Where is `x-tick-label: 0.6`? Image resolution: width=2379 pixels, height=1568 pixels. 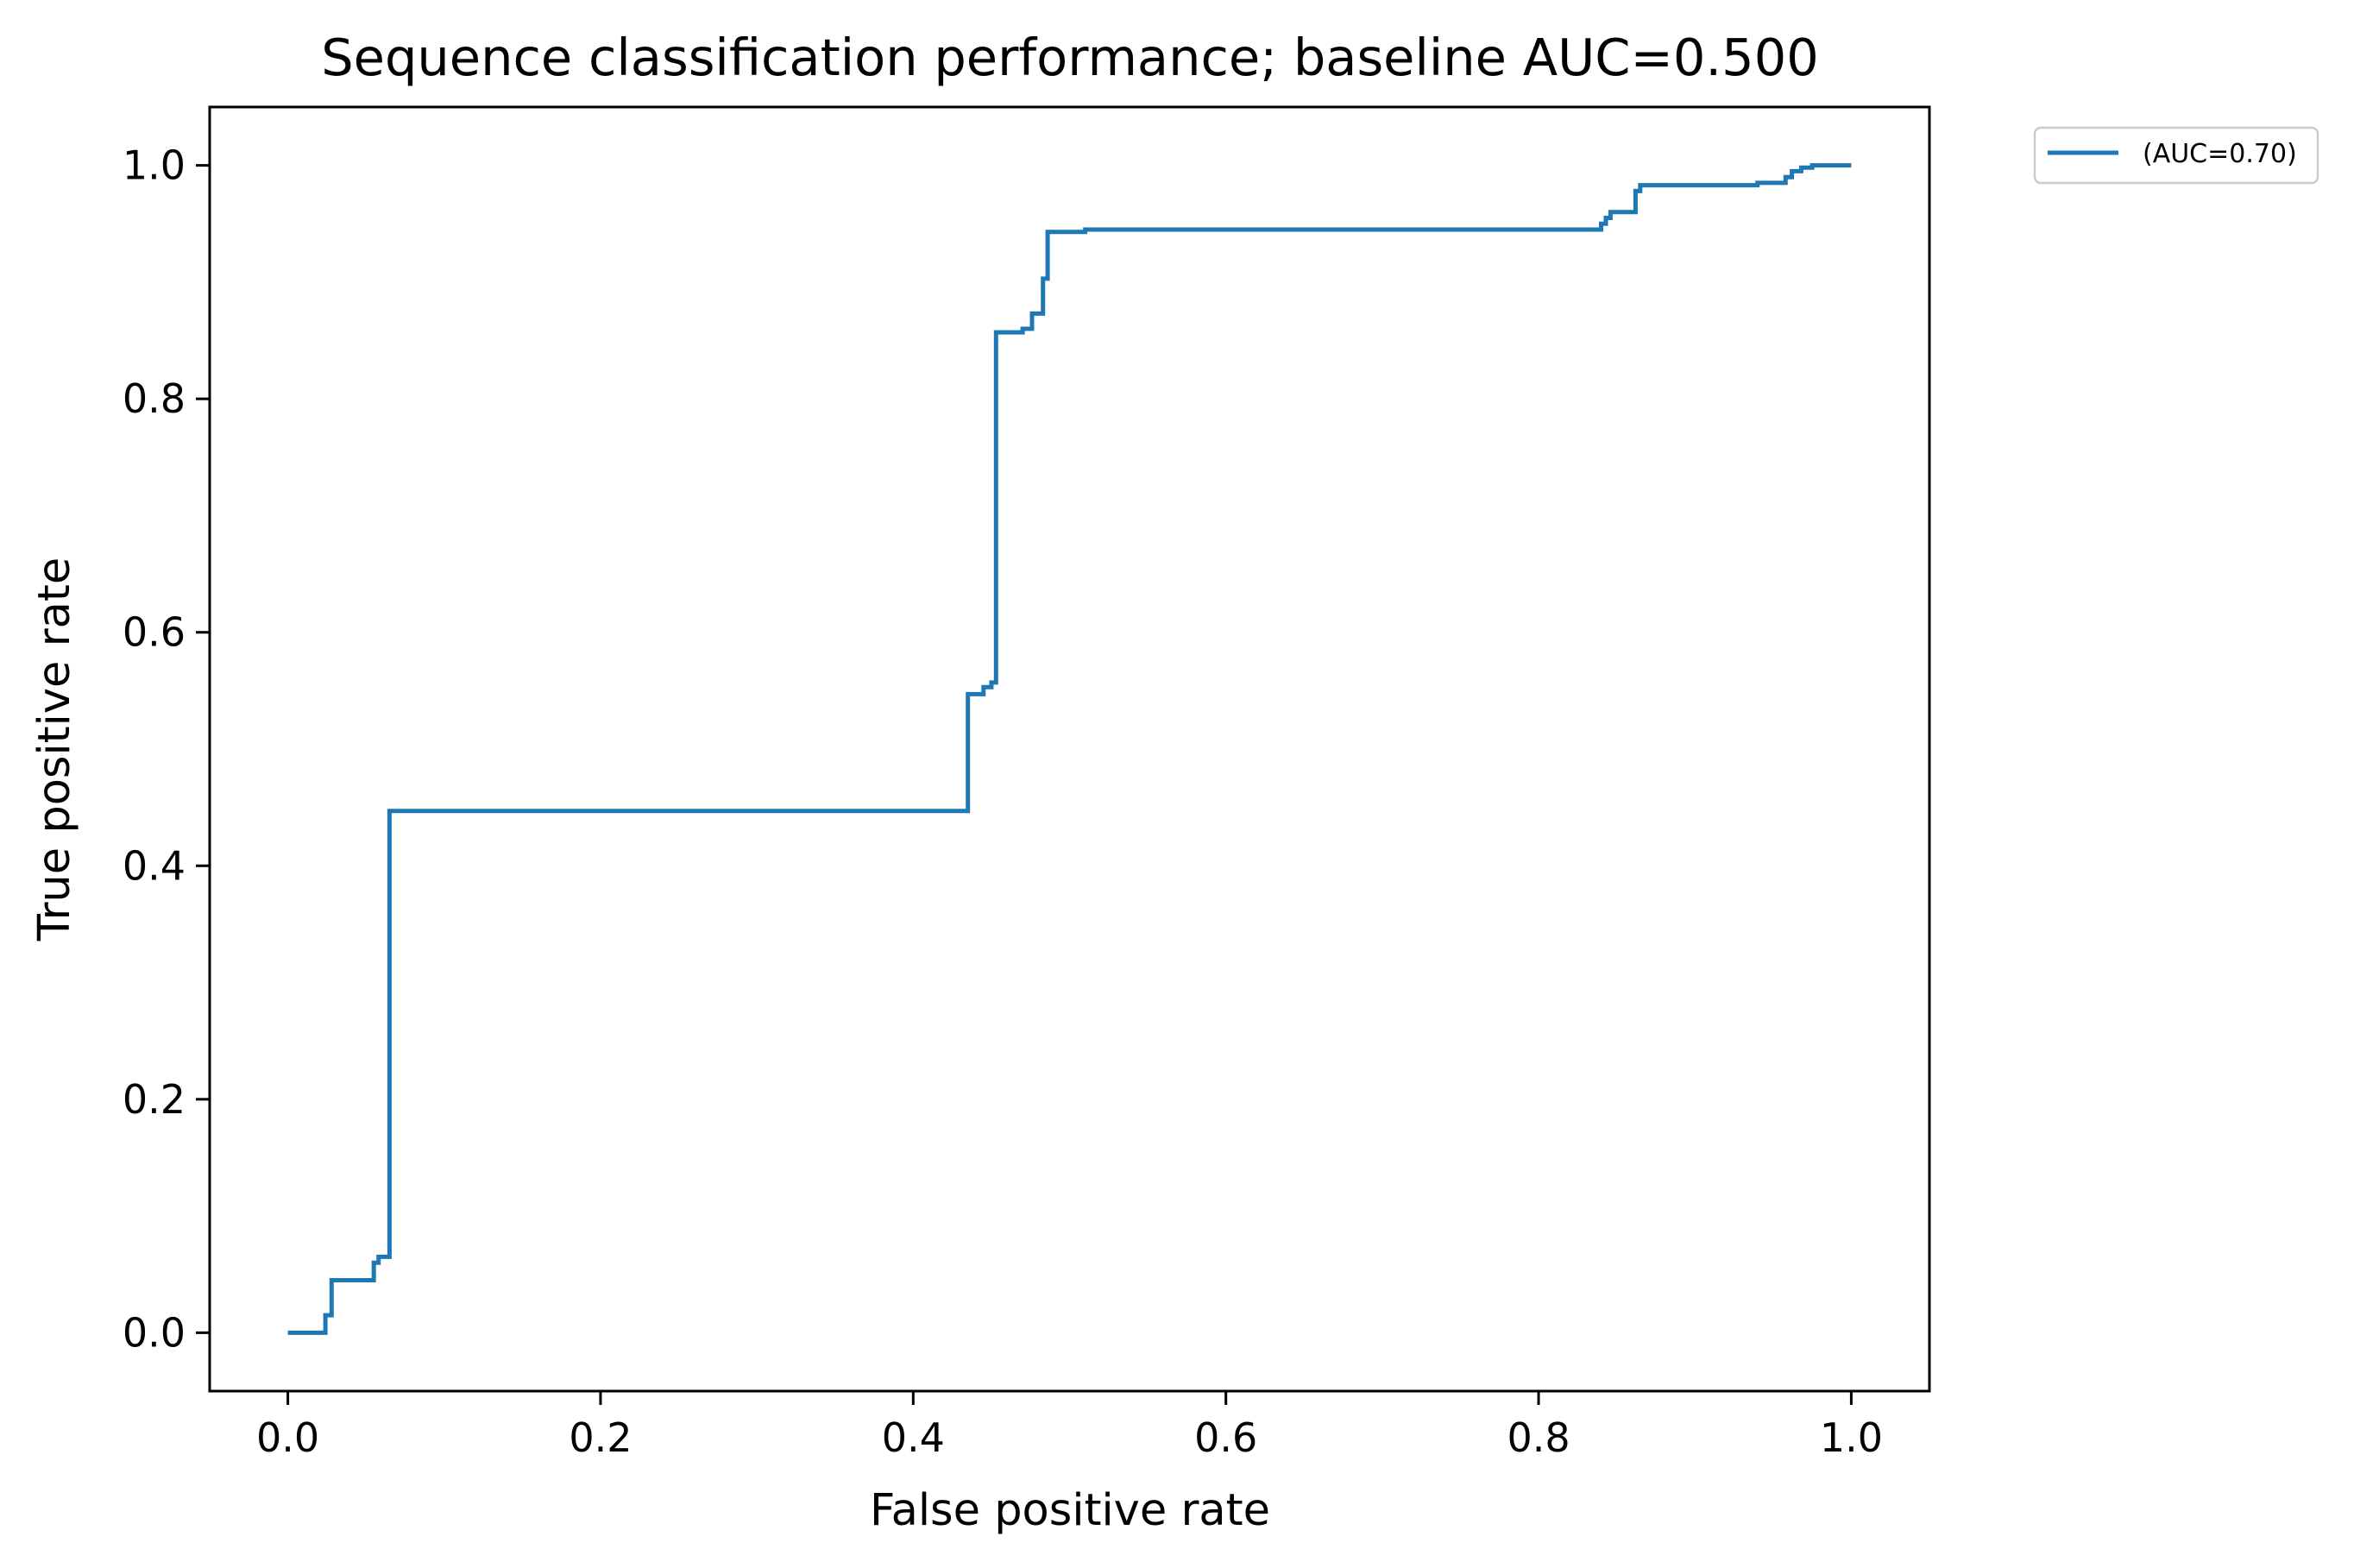 x-tick-label: 0.6 is located at coordinates (1225, 1438).